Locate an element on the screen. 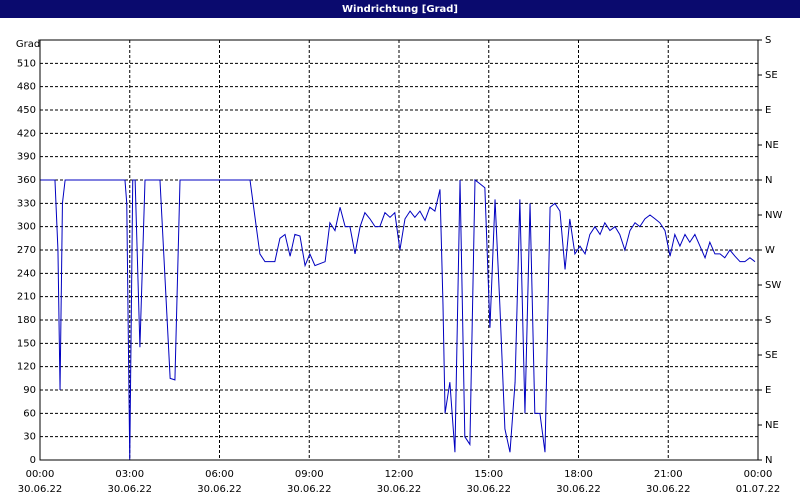 The height and width of the screenshot is (500, 800). y-tick-label: 360 is located at coordinates (26, 180).